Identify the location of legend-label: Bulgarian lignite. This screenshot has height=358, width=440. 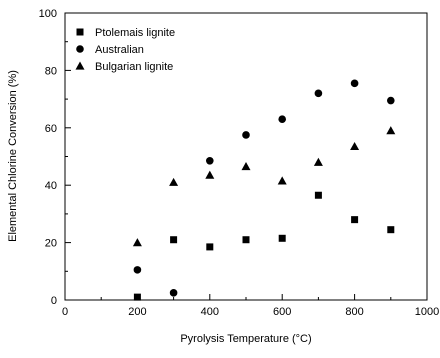
(134, 67).